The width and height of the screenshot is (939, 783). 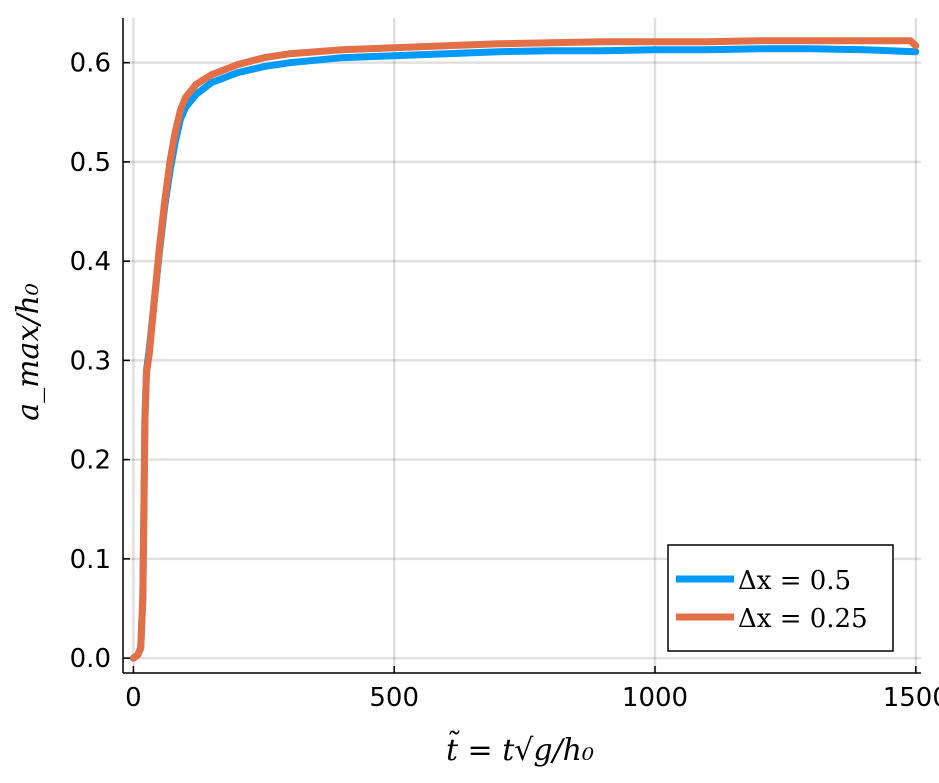 I want to click on x-tick-label: 1000, so click(x=655, y=698).